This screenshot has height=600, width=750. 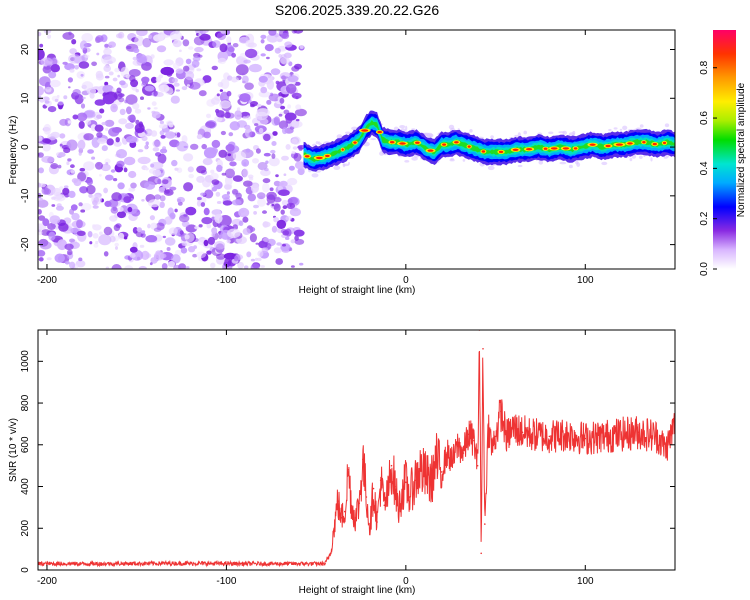 What do you see at coordinates (704, 67) in the screenshot?
I see `colorbar-tick-label: 0.8` at bounding box center [704, 67].